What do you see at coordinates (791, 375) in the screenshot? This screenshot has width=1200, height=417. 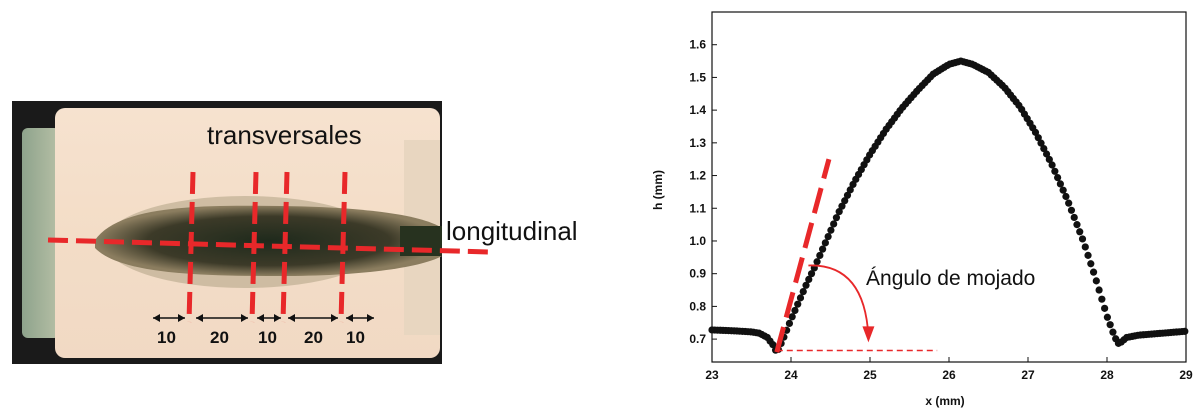 I see `x-tick-label: 24` at bounding box center [791, 375].